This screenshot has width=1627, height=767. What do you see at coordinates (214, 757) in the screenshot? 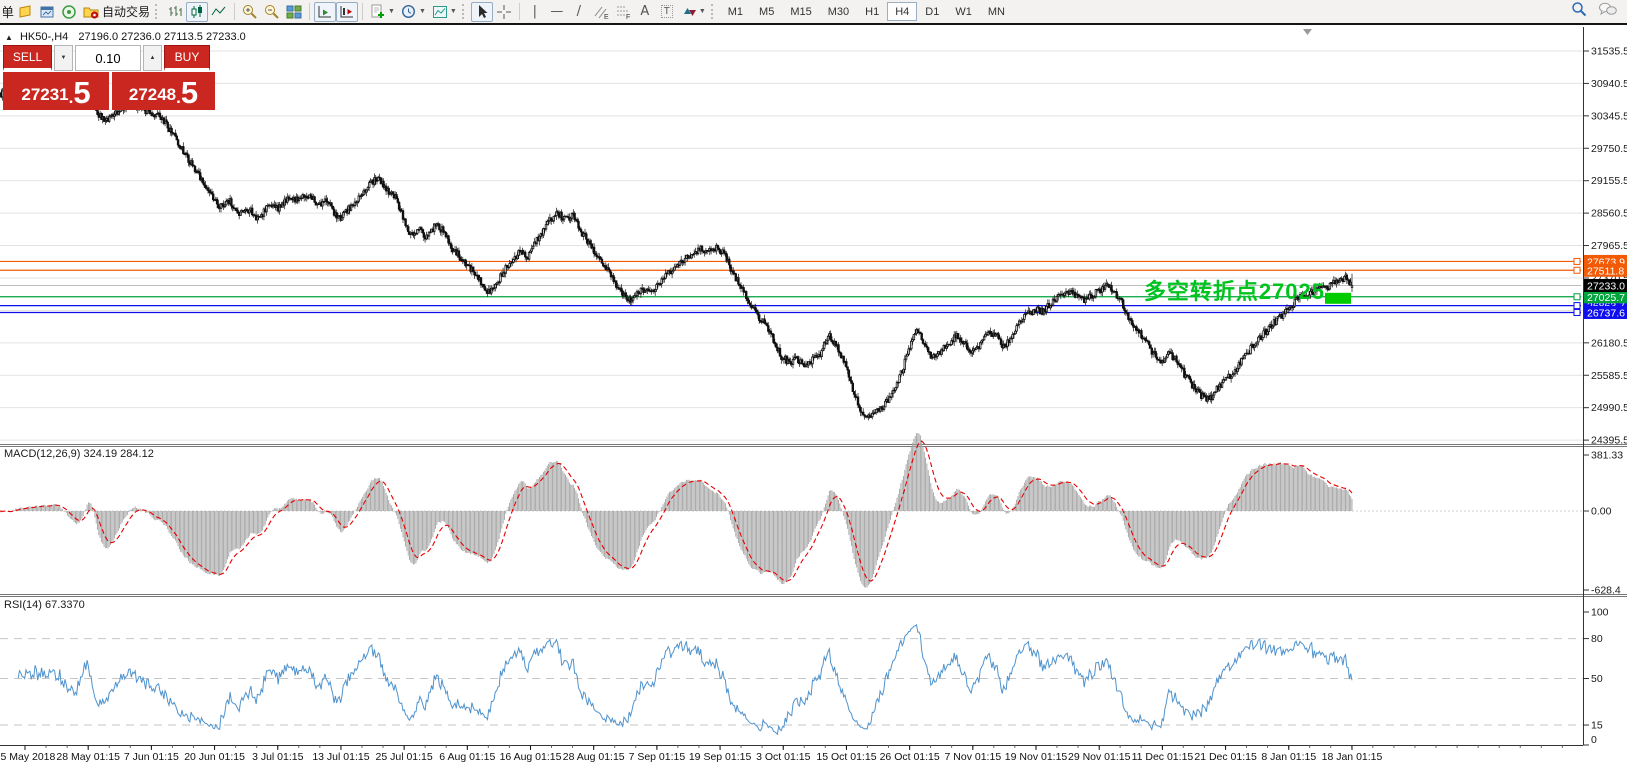
I see `svg-text: 20 Jun 01:15` at bounding box center [214, 757].